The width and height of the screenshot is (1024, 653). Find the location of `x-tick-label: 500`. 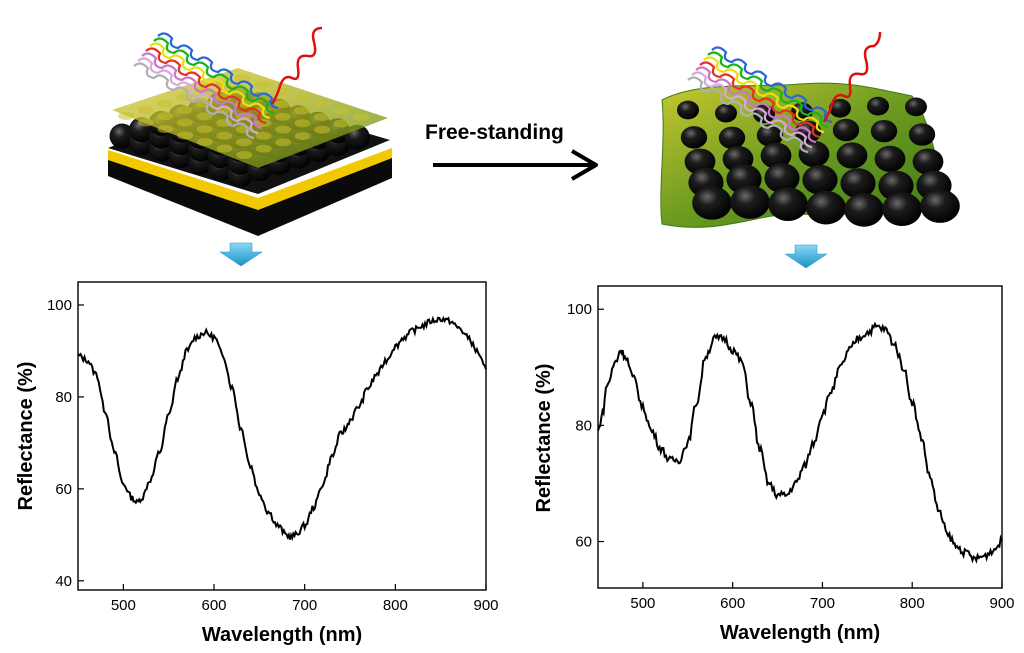

x-tick-label: 500 is located at coordinates (123, 605).